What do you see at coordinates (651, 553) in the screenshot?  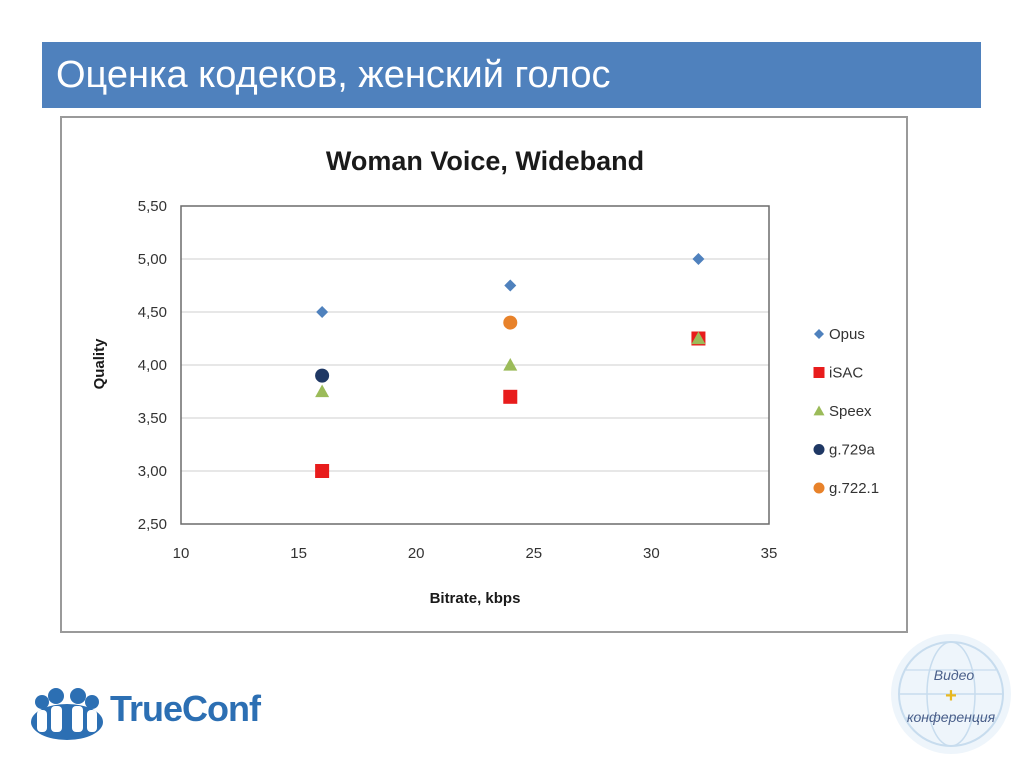 I see `x-tick-label: 30` at bounding box center [651, 553].